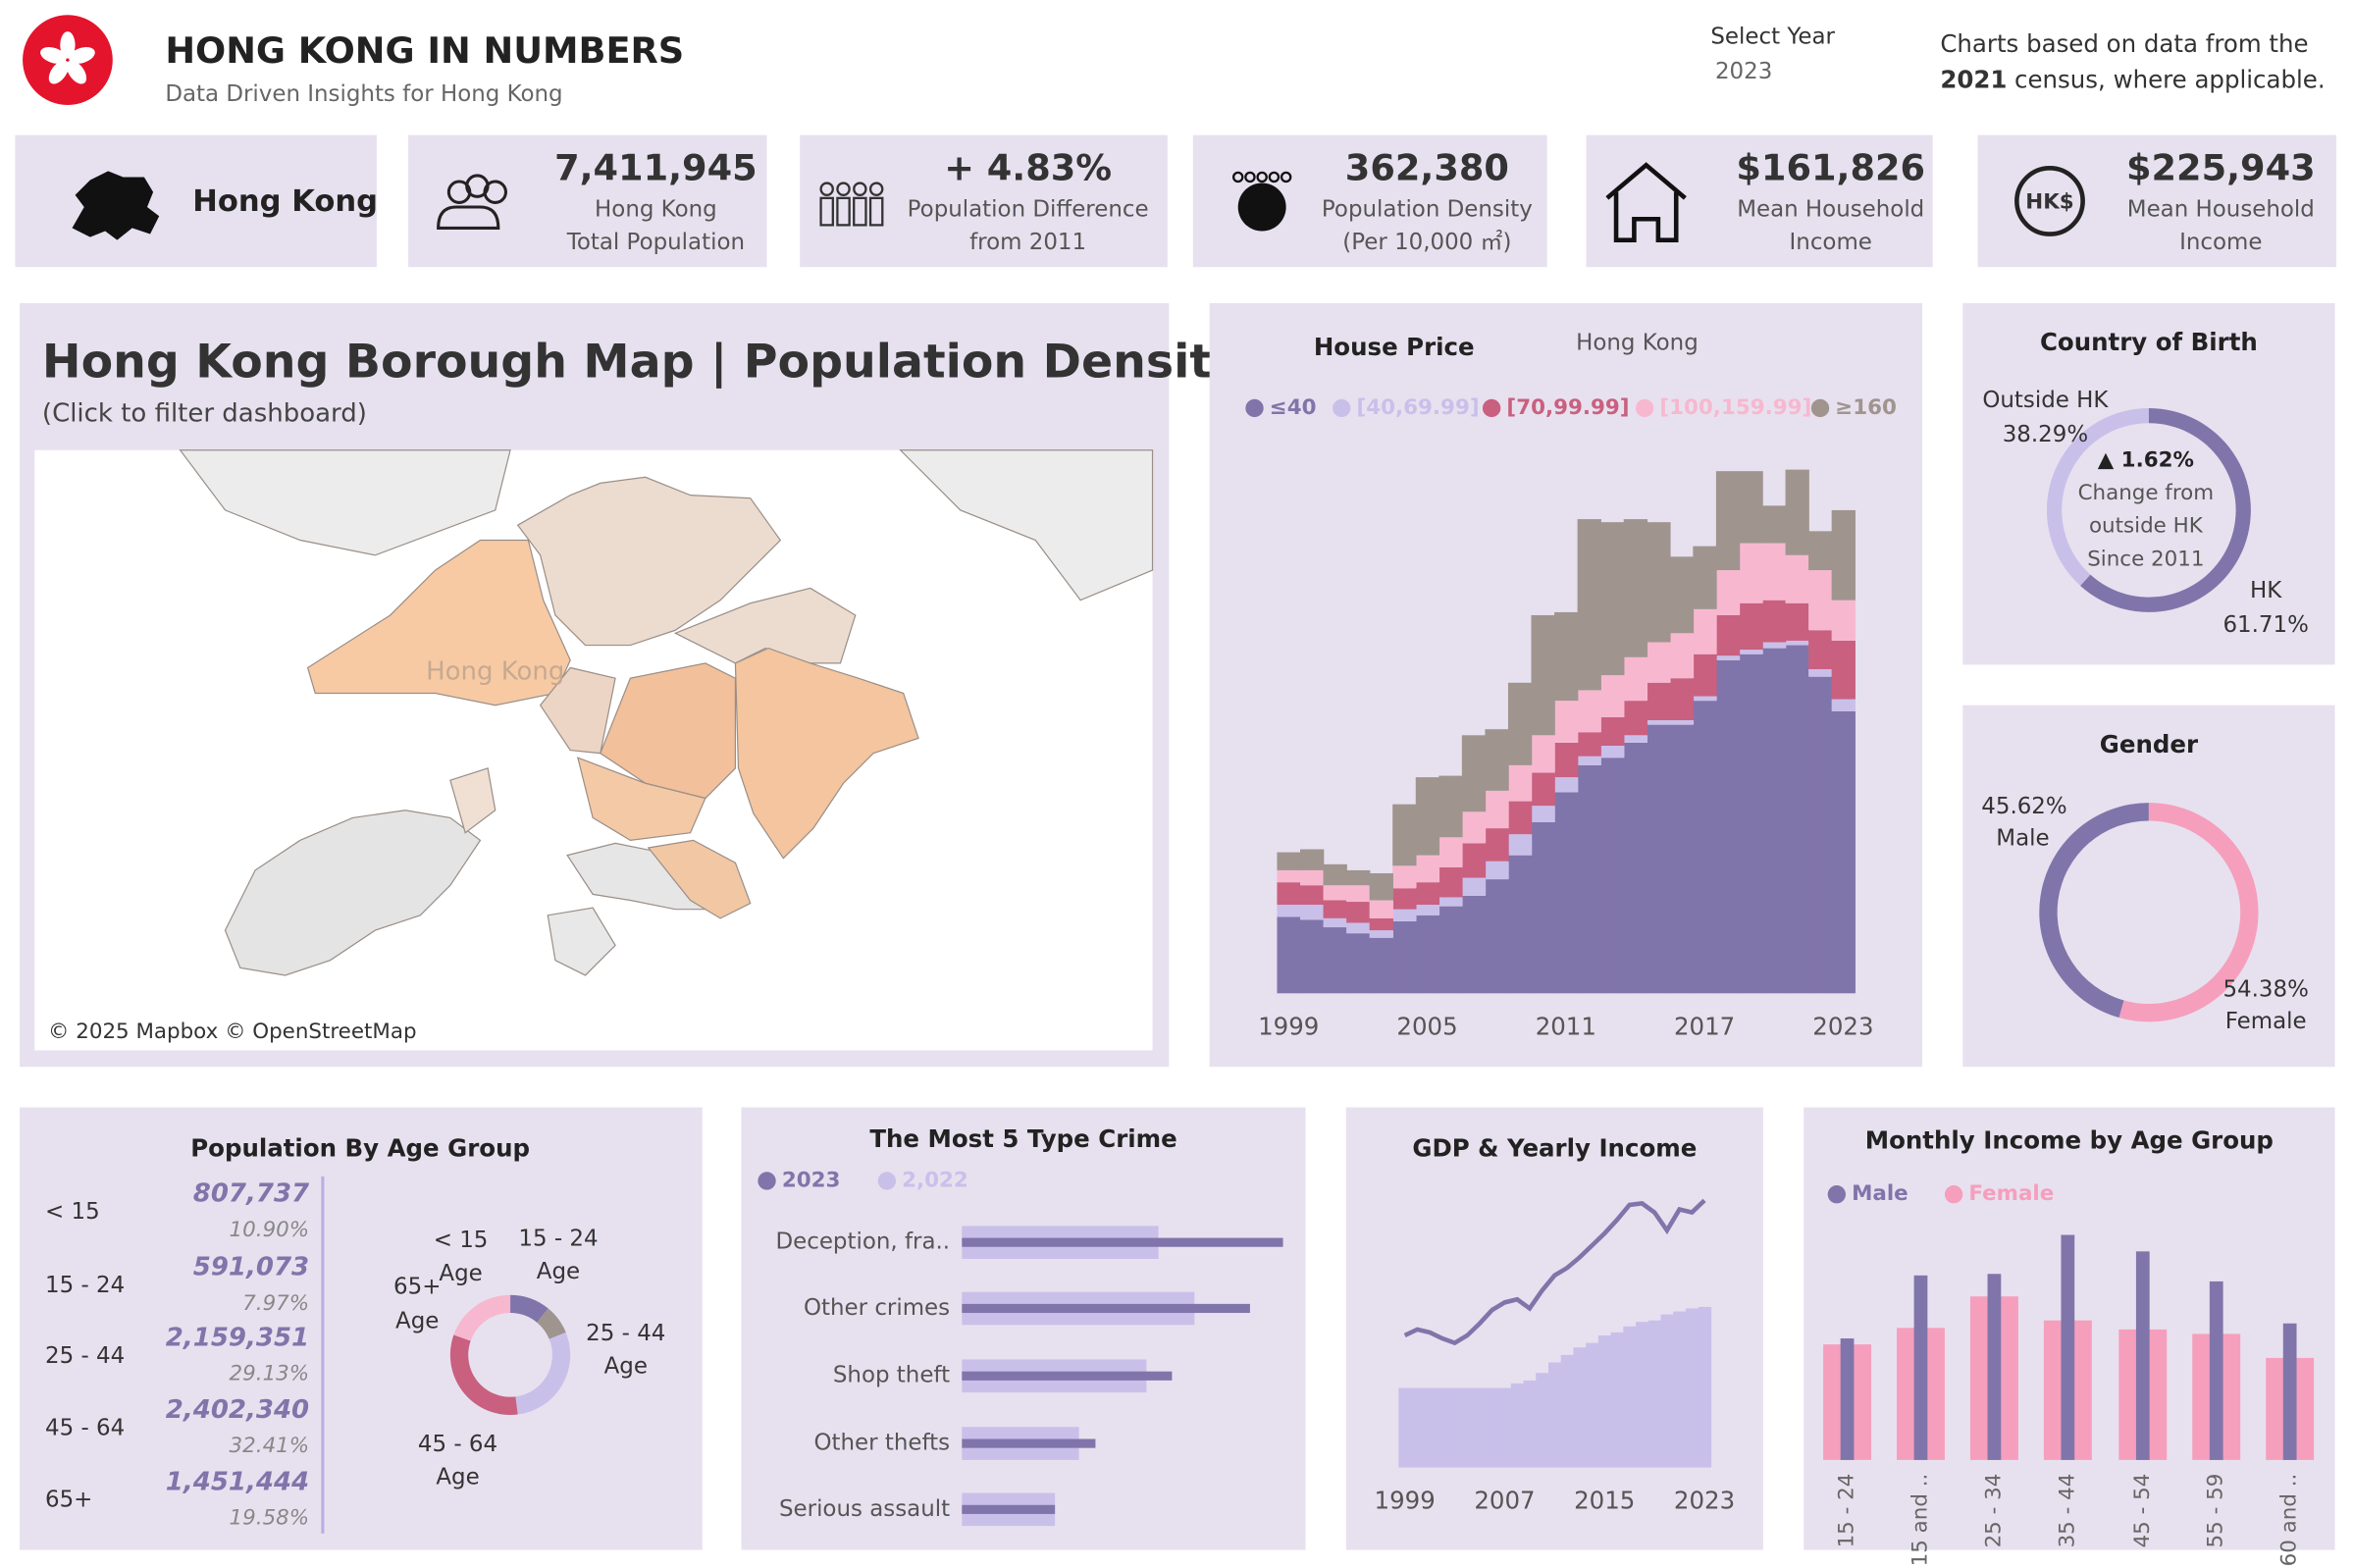 Image resolution: width=2353 pixels, height=1568 pixels. Describe the element at coordinates (1735, 408) in the screenshot. I see `legend-label: [100,159.99]` at that location.